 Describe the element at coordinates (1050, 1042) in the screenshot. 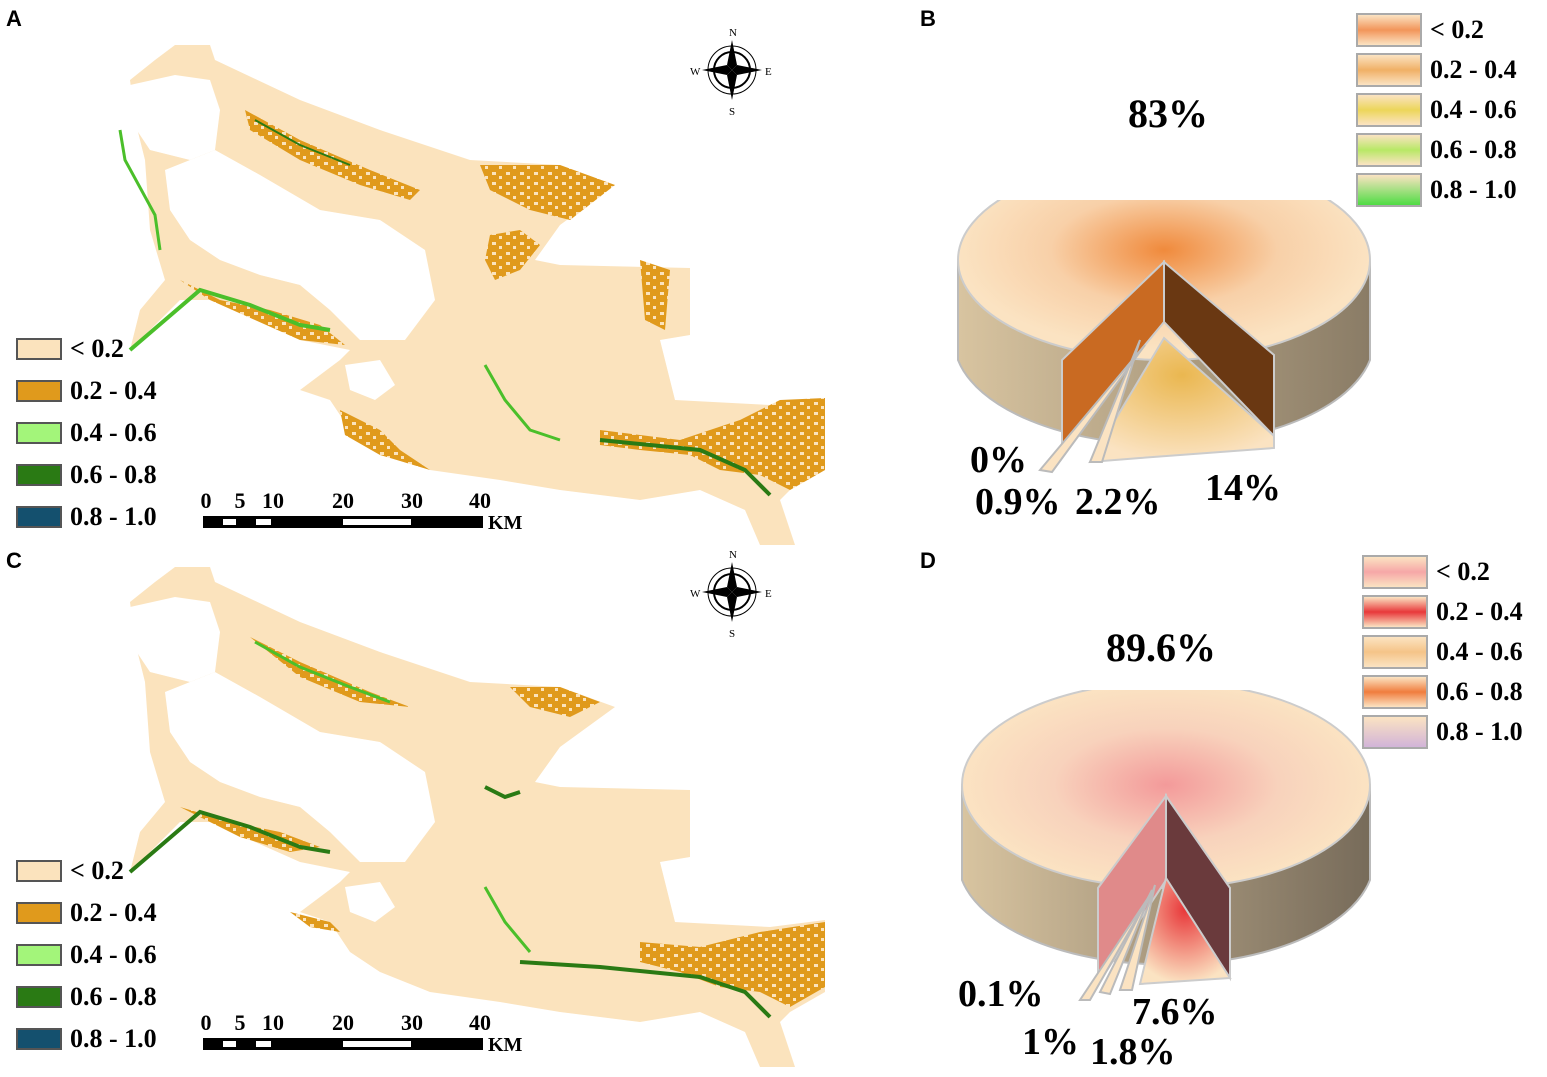

I see `pie-d-label-b: 1%` at that location.